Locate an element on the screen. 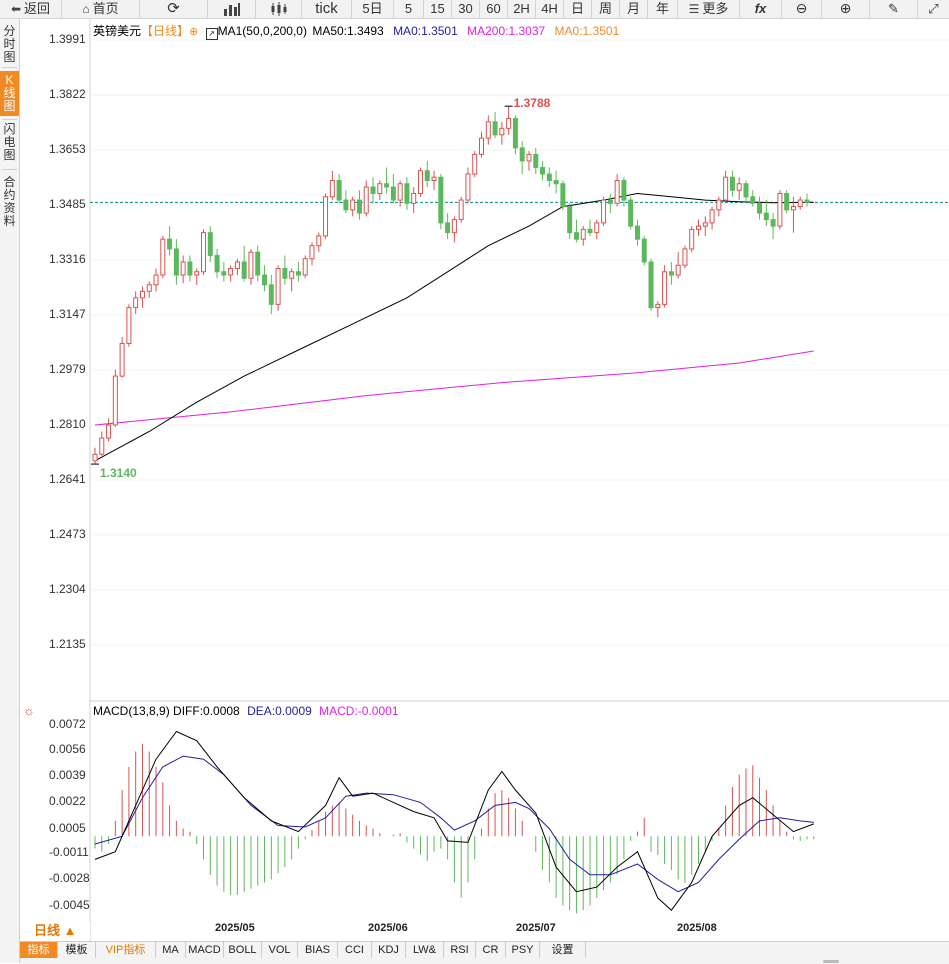  refresh-icon: ⟳ is located at coordinates (173, 8).